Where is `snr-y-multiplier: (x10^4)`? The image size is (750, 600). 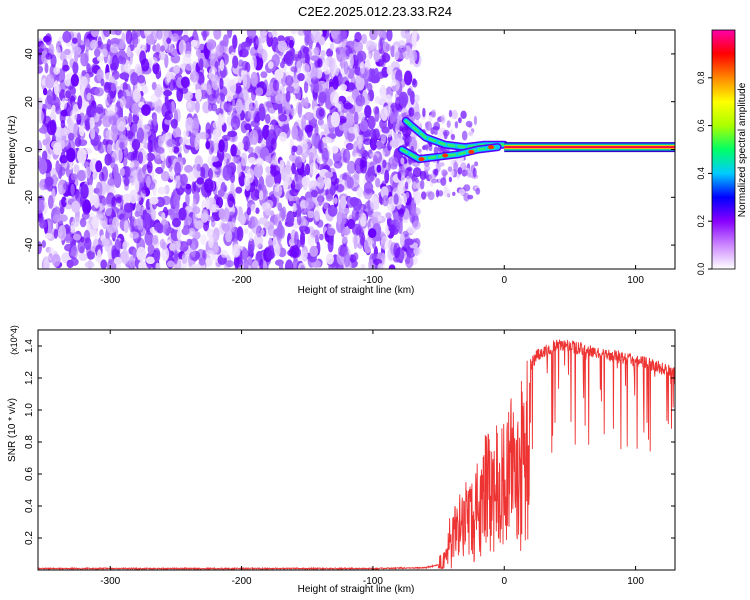 snr-y-multiplier: (x10^4) is located at coordinates (14, 340).